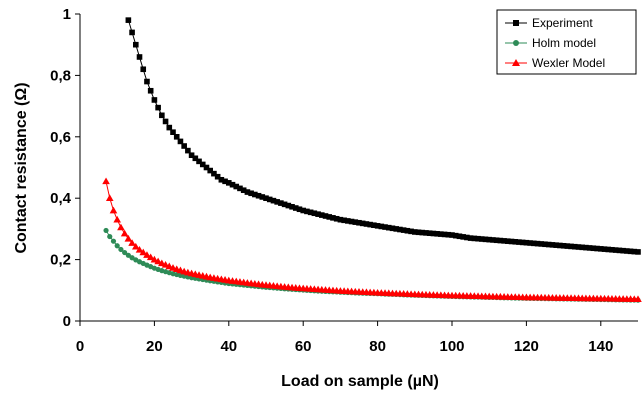 This screenshot has width=642, height=399. What do you see at coordinates (451, 346) in the screenshot?
I see `x-tick-label: 100` at bounding box center [451, 346].